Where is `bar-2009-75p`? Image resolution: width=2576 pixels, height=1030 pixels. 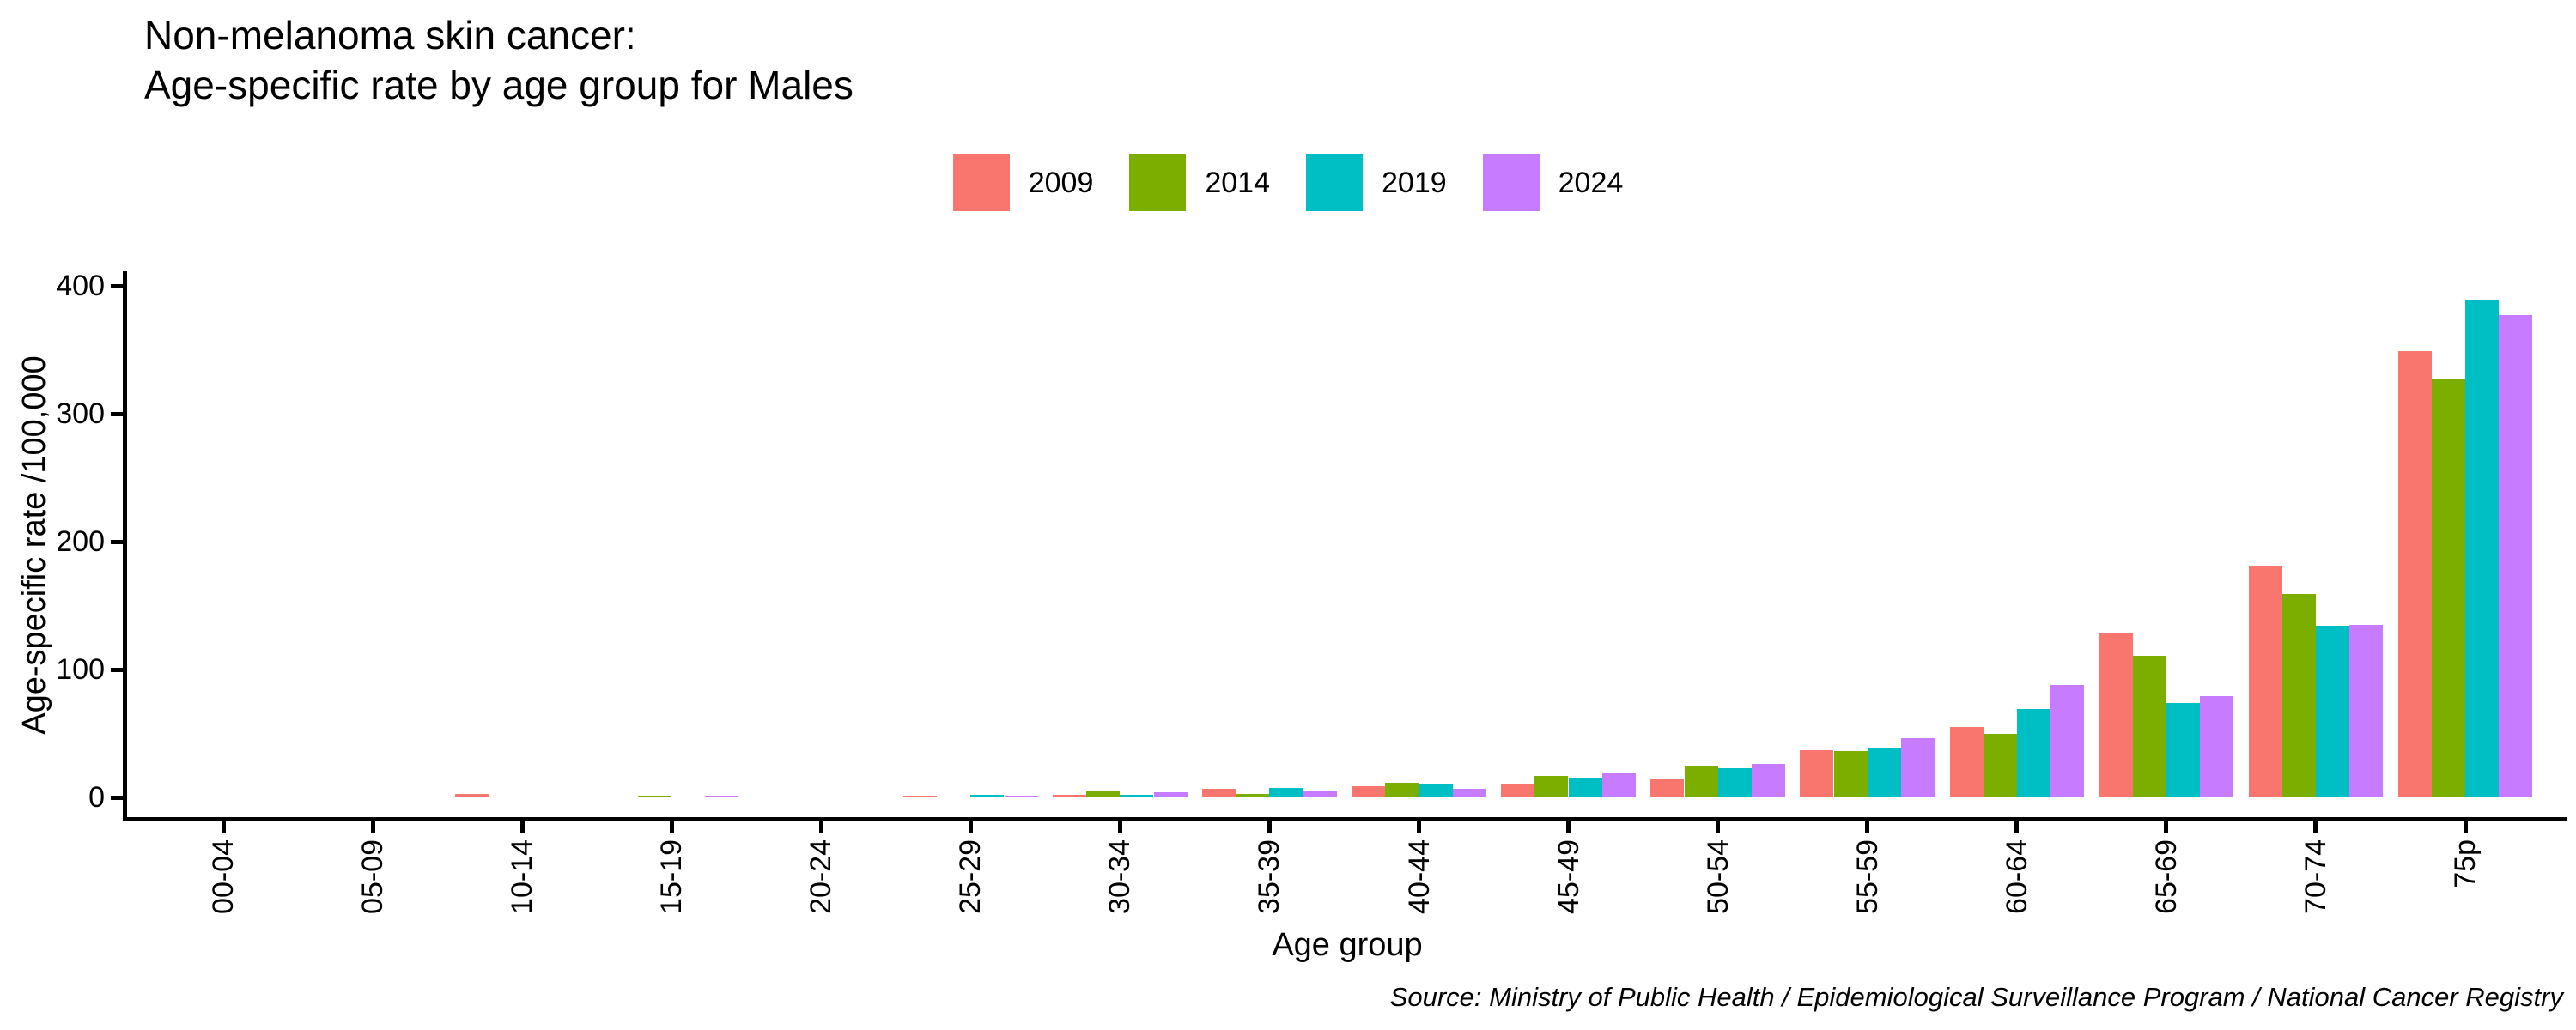
bar-2009-75p is located at coordinates (2414, 573).